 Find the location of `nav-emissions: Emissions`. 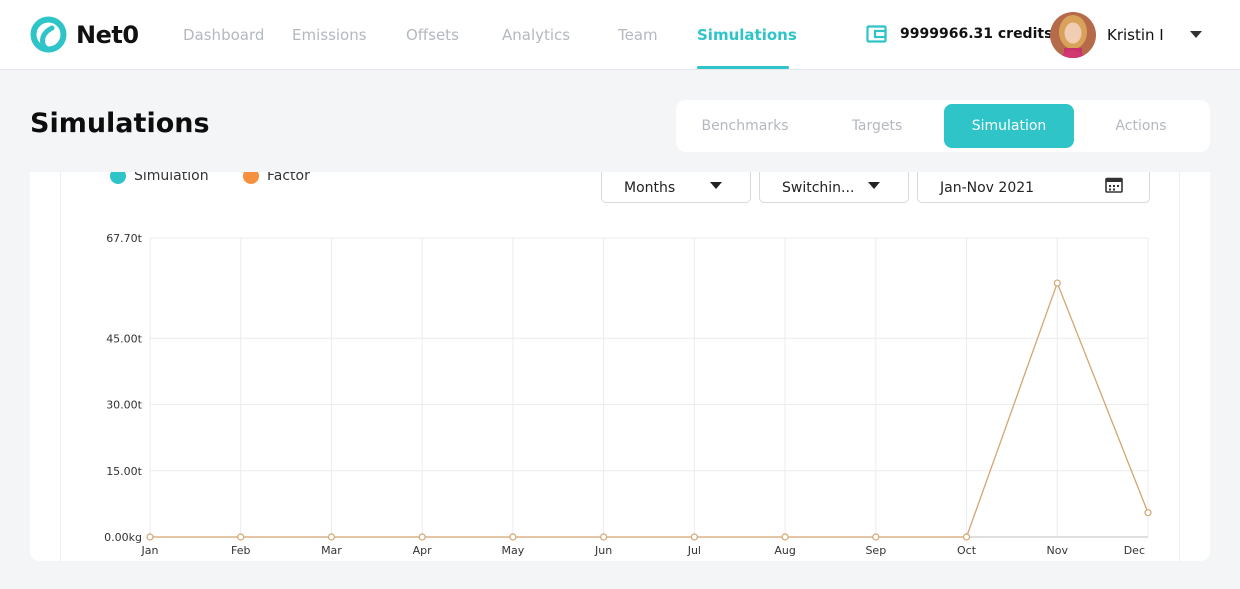

nav-emissions: Emissions is located at coordinates (329, 35).